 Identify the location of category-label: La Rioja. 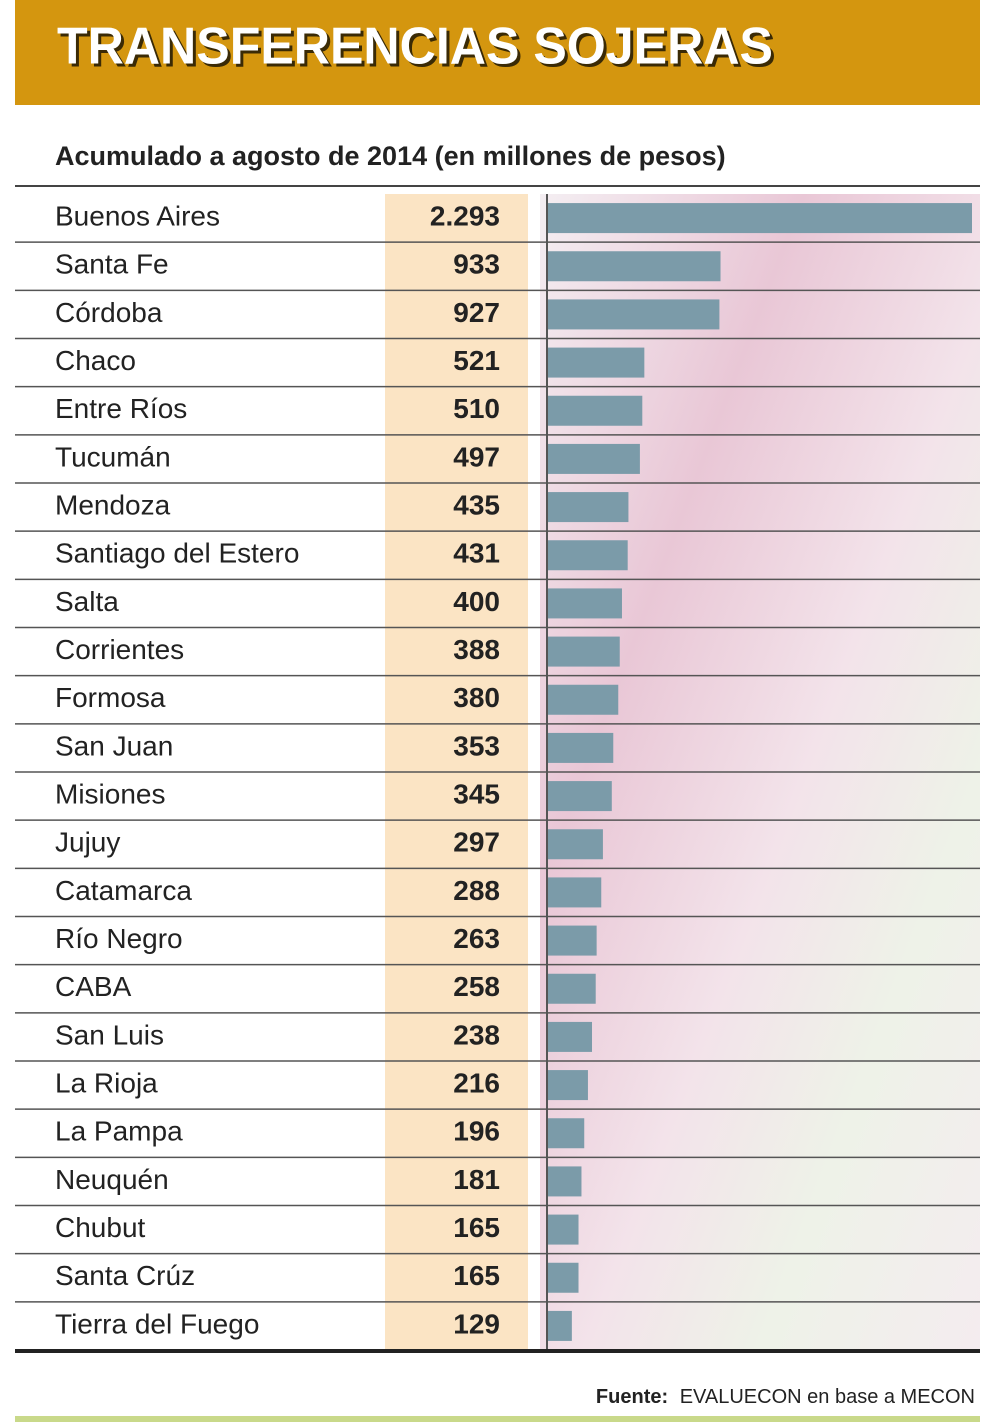
(106, 1082).